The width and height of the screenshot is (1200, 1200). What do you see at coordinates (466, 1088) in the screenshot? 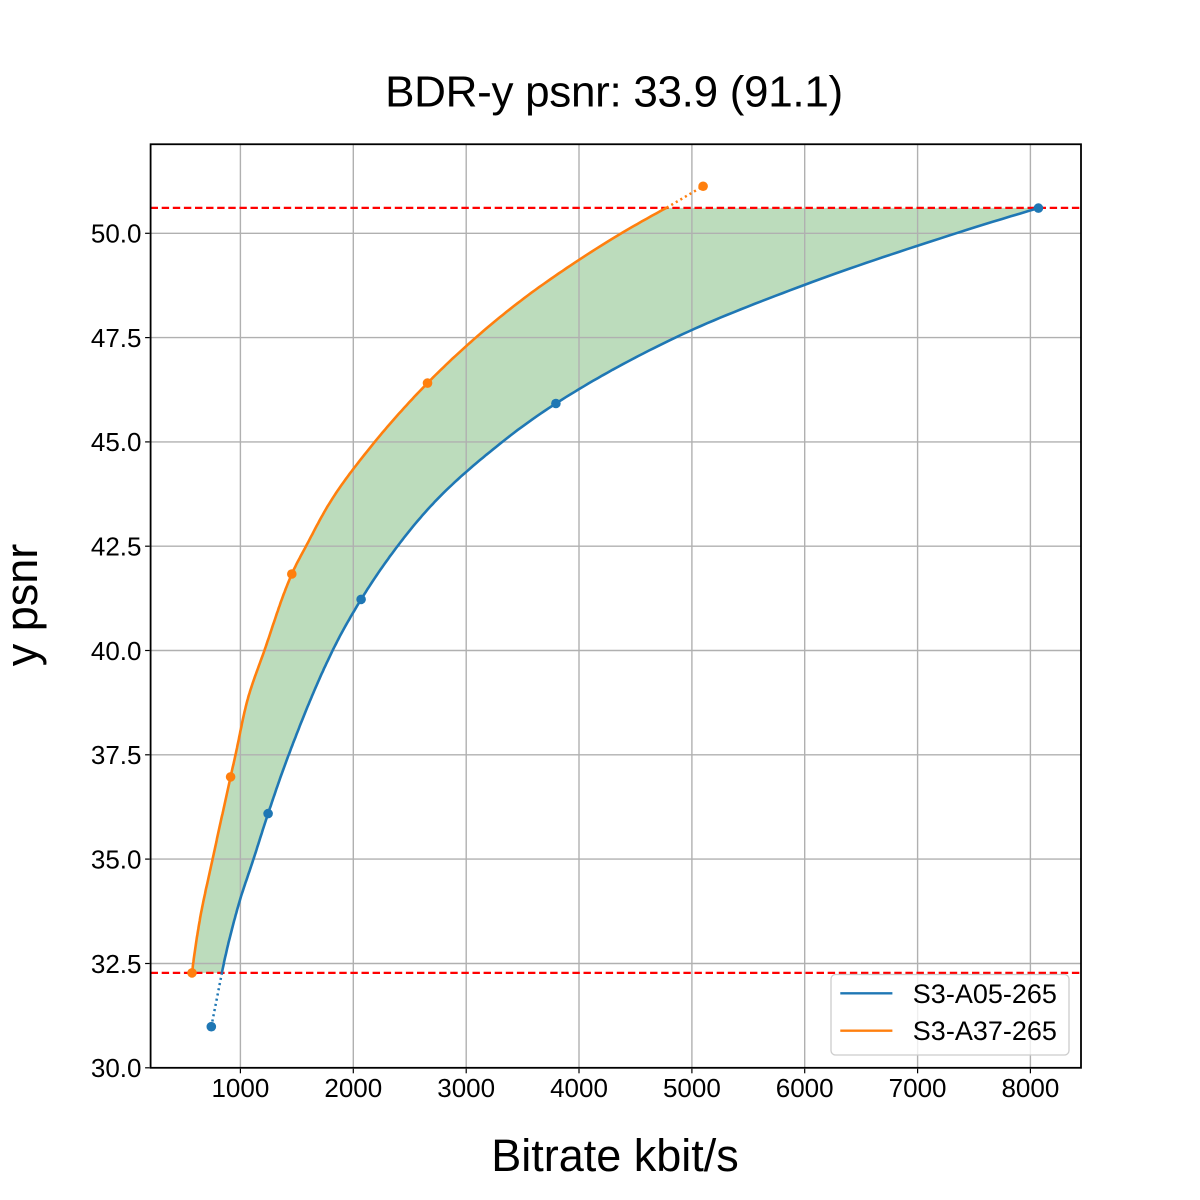
I see `svg-text: 3000` at bounding box center [466, 1088].